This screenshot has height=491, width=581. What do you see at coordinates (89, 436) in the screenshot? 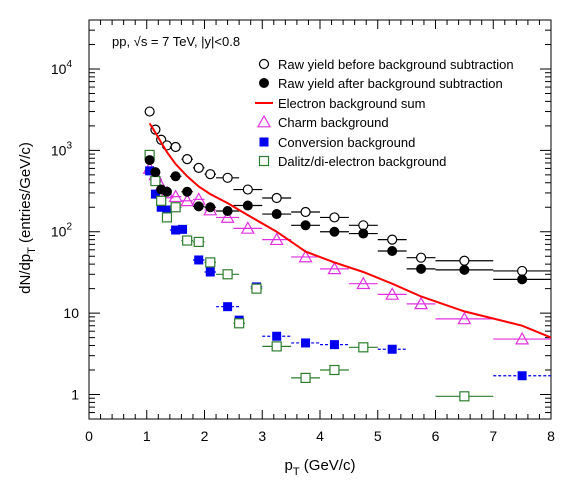
I see `x-tick-label: 0` at bounding box center [89, 436].